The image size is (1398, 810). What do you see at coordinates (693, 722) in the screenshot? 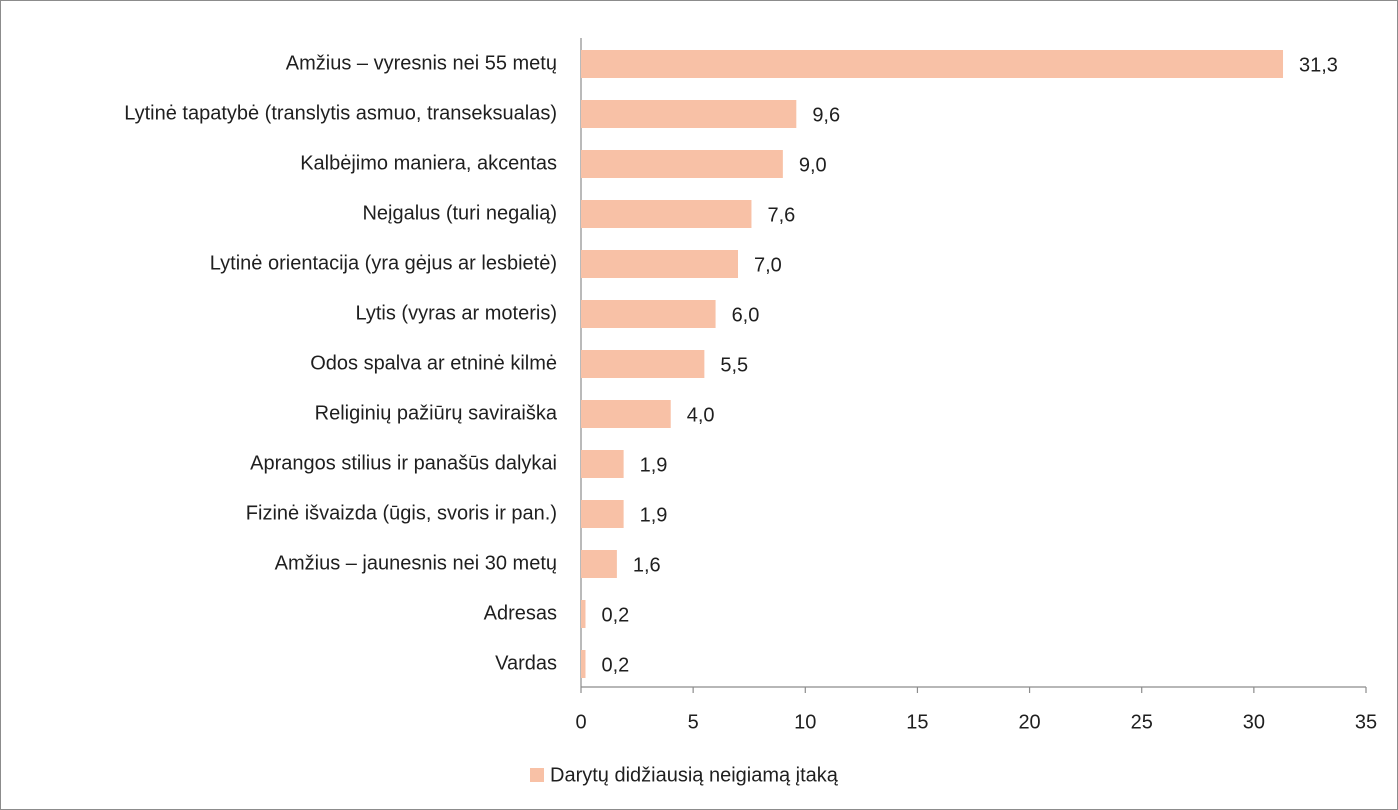
I see `x-tick-label: 5` at bounding box center [693, 722].